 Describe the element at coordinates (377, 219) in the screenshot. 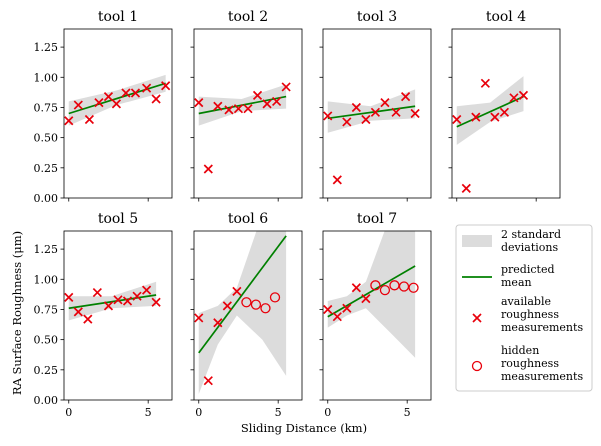

I see `panel-title-tool-7: tool 7` at that location.